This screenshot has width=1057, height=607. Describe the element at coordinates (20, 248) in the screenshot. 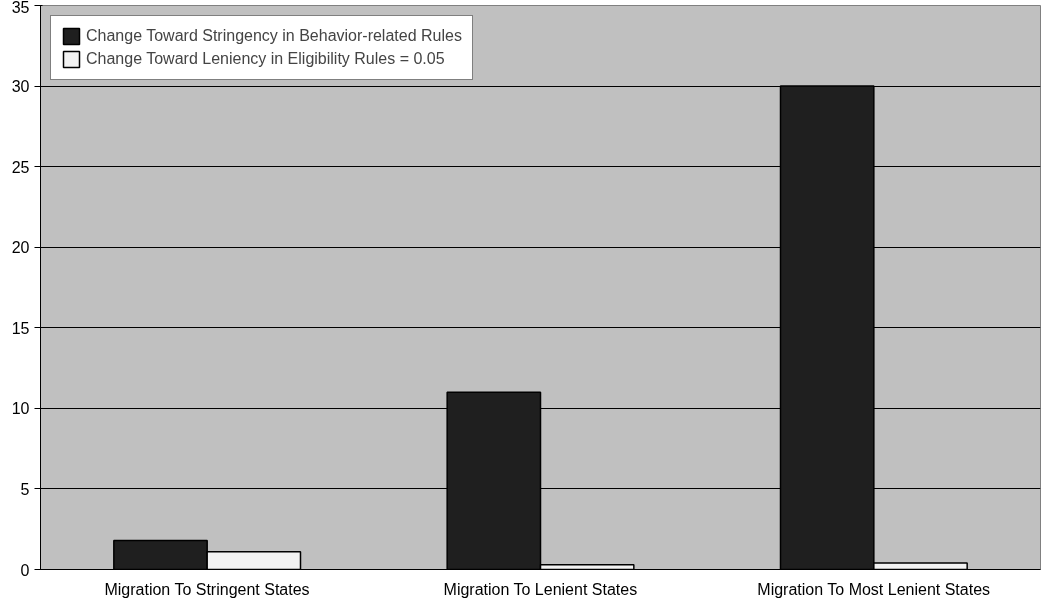

I see `y-tick-label: 20` at that location.